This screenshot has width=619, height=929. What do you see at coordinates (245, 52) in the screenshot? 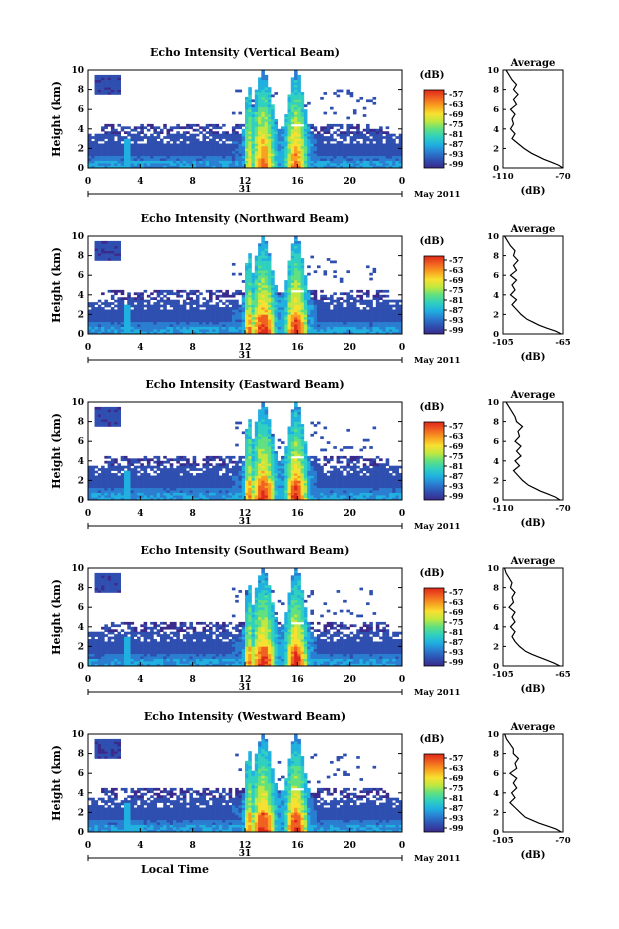
I see `panel-title: Echo Intensity (Vertical Beam)` at bounding box center [245, 52].